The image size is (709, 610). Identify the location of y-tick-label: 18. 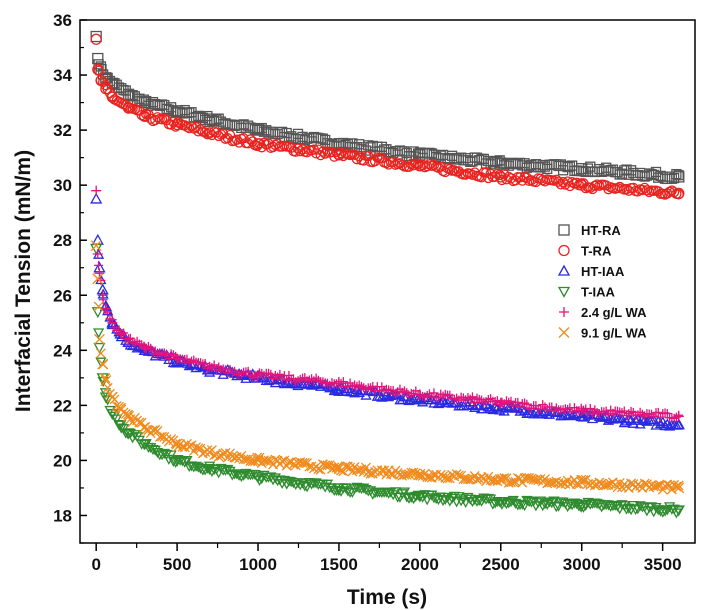
(62, 515).